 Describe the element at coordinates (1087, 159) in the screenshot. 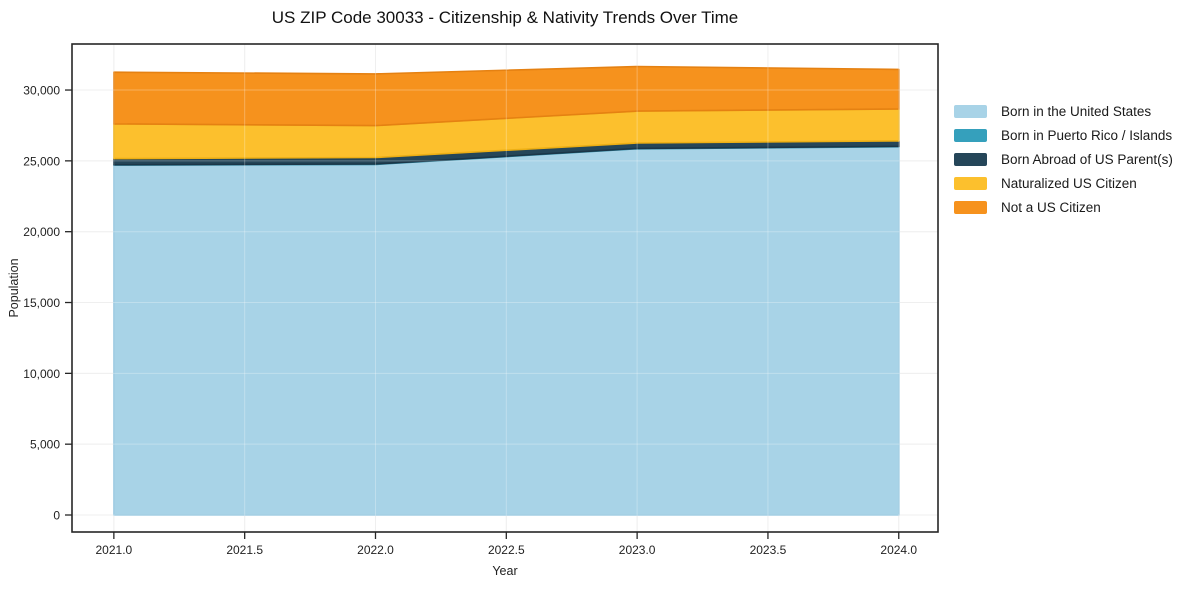

I see `legend-label: Born Abroad of US Parent(s)` at that location.